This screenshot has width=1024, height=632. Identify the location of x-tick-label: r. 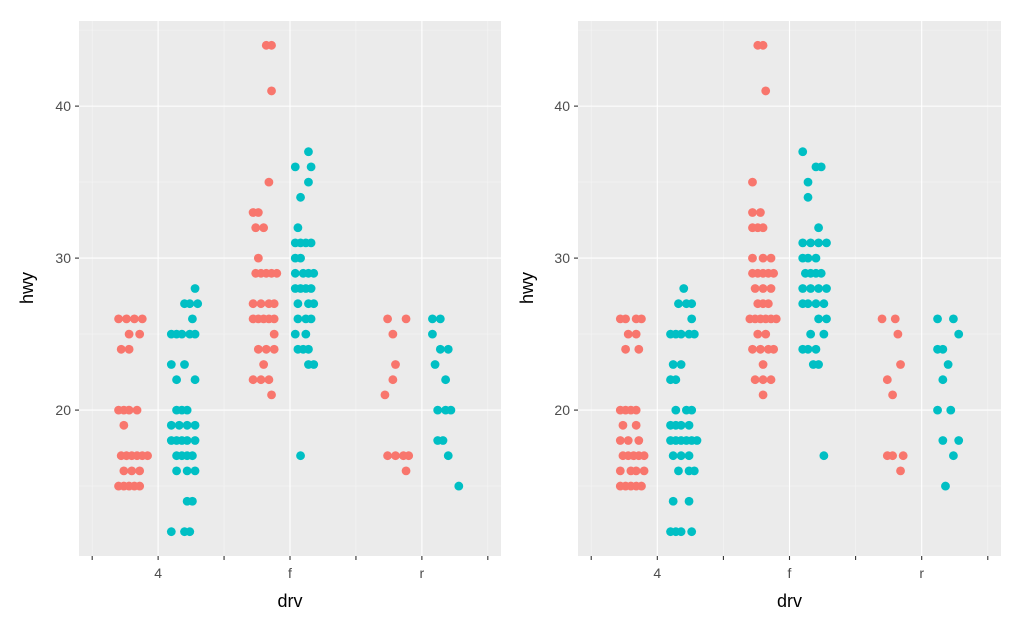
(921, 573).